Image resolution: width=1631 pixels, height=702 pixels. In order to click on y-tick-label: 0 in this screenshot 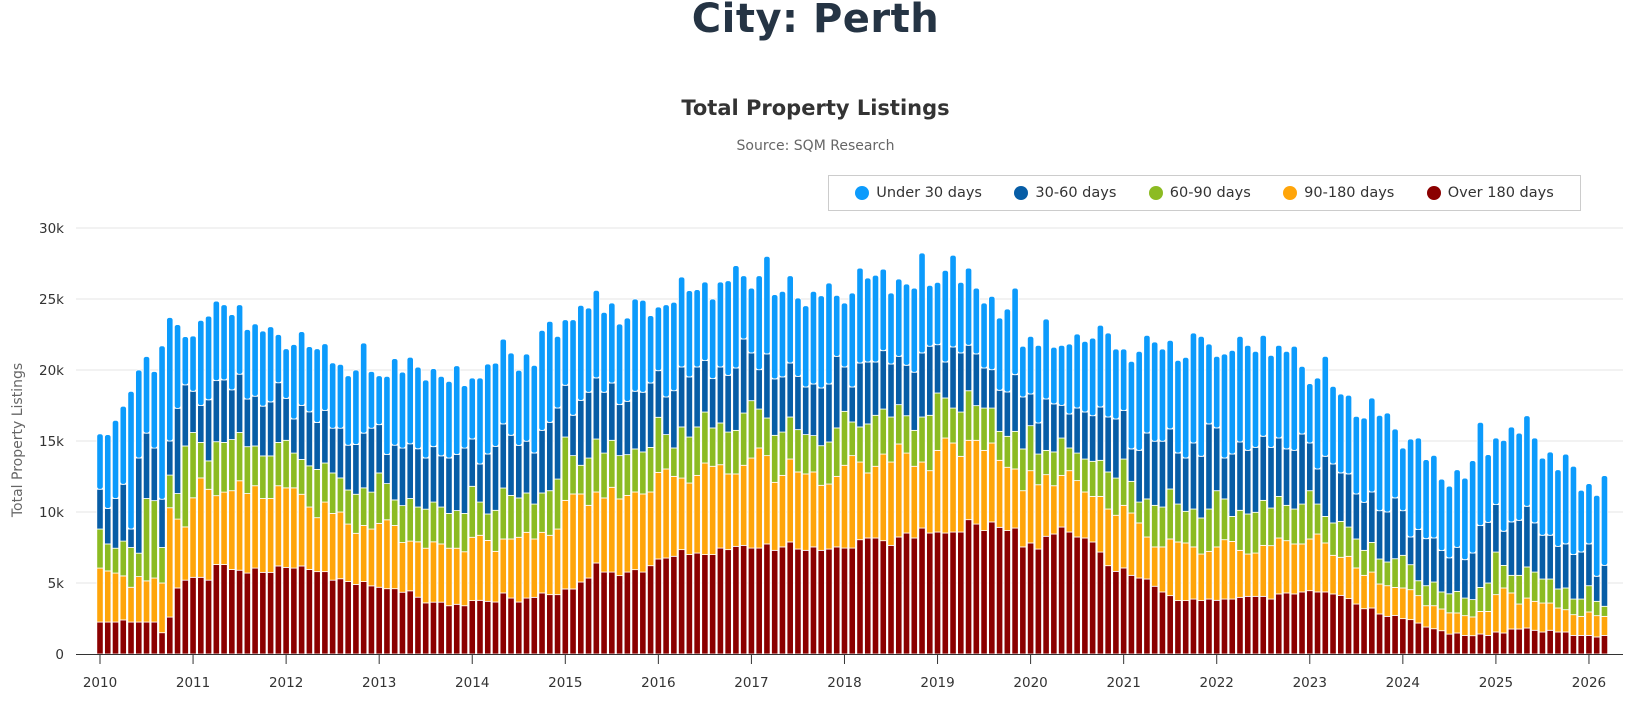, I will do `click(59, 655)`.